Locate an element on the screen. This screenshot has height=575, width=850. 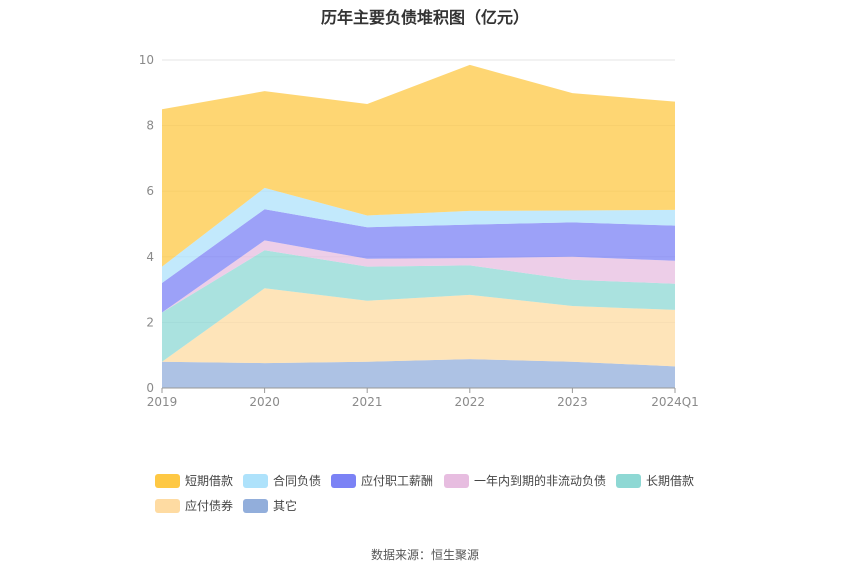
y-tick-label: 0 is located at coordinates (150, 388).